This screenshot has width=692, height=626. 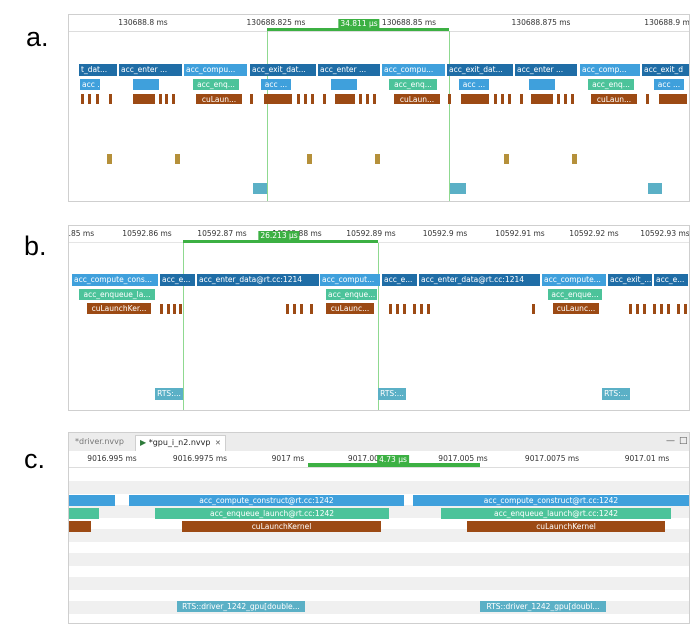 What do you see at coordinates (180, 443) in the screenshot?
I see `tab-gpu-i-n2-nvvp: ▶ *gpu_i_n2.nvvp ✕` at bounding box center [180, 443].